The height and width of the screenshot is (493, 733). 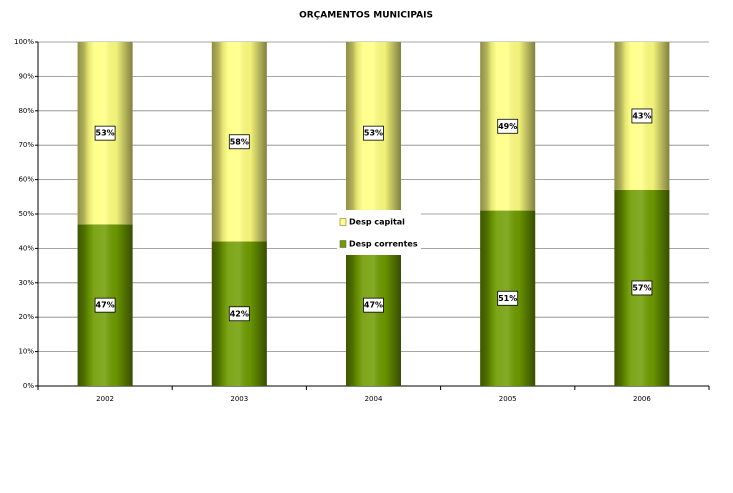 I want to click on legend-label: Desp correntes, so click(x=383, y=244).